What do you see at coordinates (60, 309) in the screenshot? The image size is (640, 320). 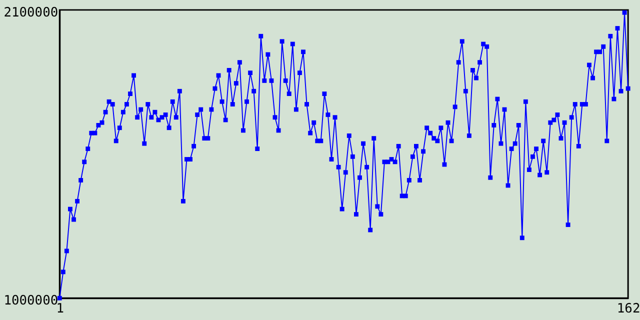 I see `x-tick-label: 1` at bounding box center [60, 309].